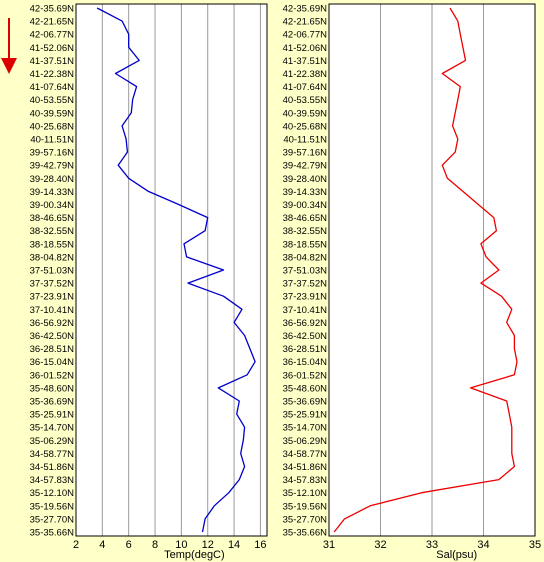 The width and height of the screenshot is (544, 562). Describe the element at coordinates (483, 545) in the screenshot. I see `x-tick-label: 34` at that location.